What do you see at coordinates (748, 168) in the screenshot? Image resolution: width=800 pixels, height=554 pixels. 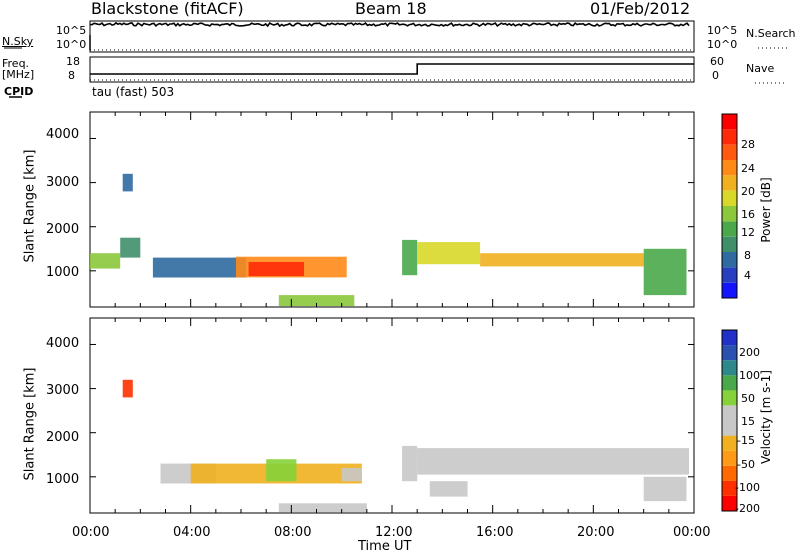 I see `power-cb-tick-24: 24` at bounding box center [748, 168].